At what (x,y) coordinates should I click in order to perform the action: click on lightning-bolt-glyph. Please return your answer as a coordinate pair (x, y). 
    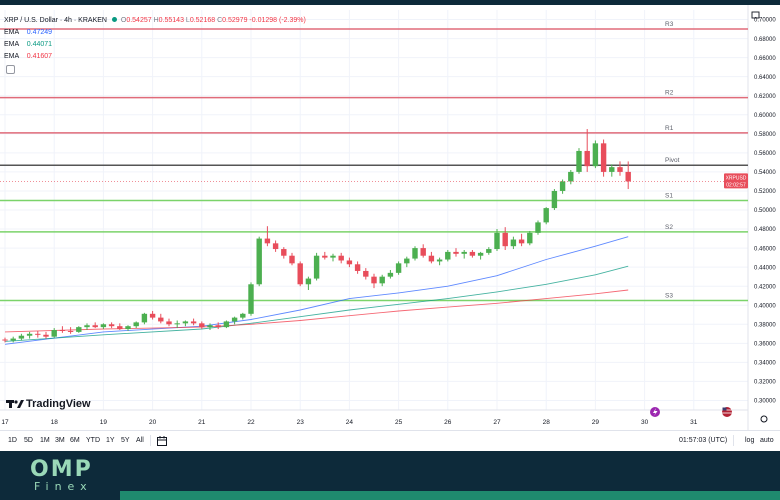
    Looking at the image, I should click on (655, 412).